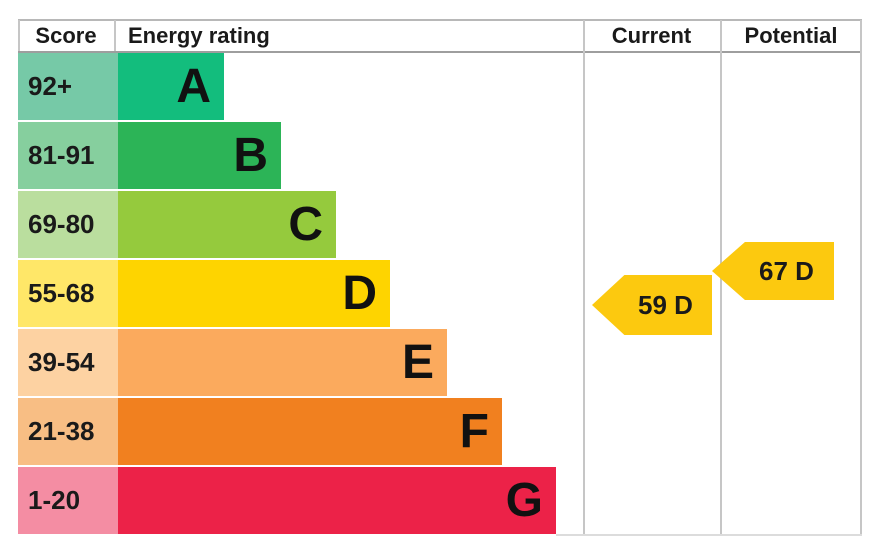  I want to click on band-row-e: 39-54 E, so click(300, 363).